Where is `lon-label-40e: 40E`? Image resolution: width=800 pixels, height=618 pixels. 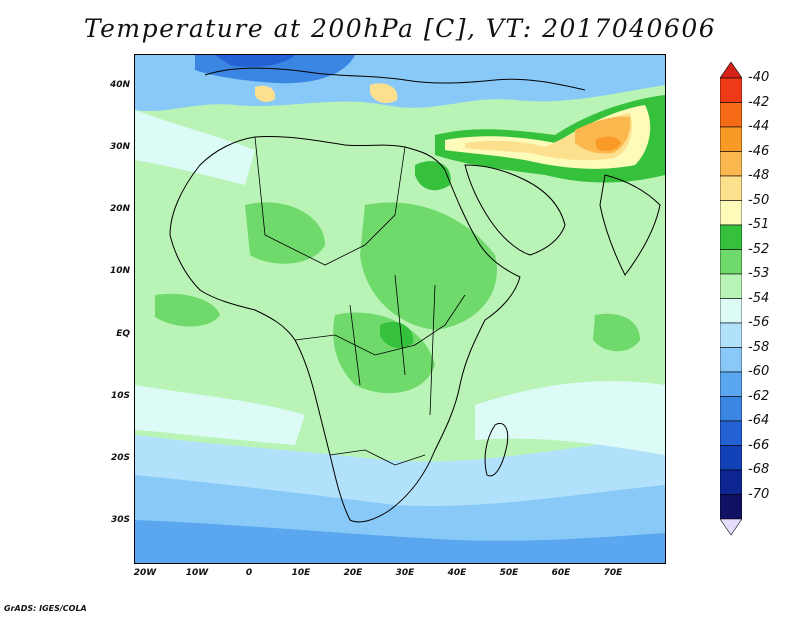 lon-label-40e: 40E is located at coordinates (457, 573).